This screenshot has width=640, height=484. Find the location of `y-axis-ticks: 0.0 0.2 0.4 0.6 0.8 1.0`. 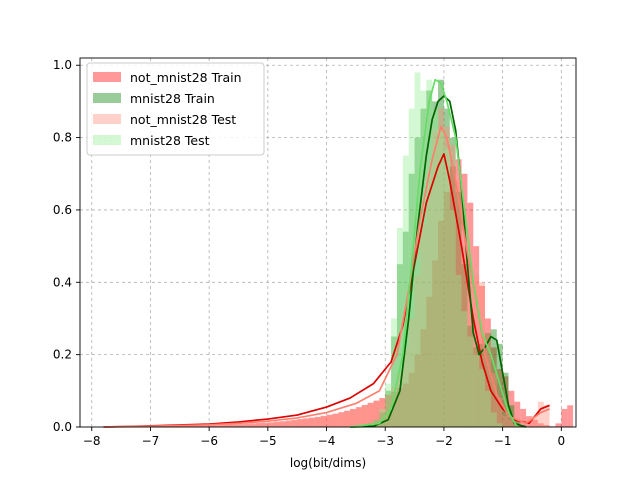

y-axis-ticks: 0.0 0.2 0.4 0.6 0.8 1.0 is located at coordinates (66, 246).